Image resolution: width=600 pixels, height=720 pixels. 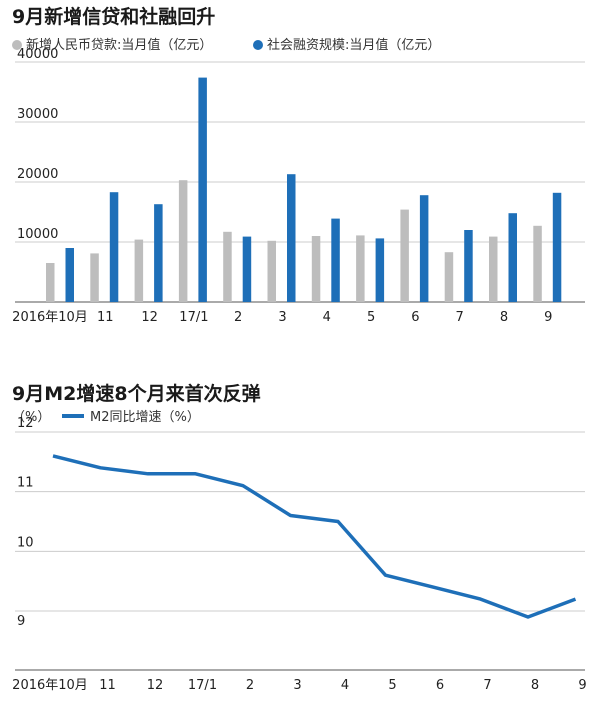 What do you see at coordinates (25, 542) in the screenshot?
I see `y-tick-label: 10` at bounding box center [25, 542].